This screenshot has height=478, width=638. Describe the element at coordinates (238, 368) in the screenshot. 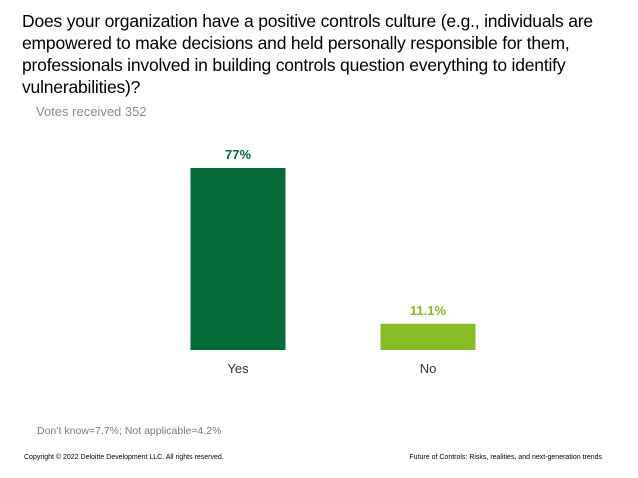

I see `category-label-yes: Yes` at that location.